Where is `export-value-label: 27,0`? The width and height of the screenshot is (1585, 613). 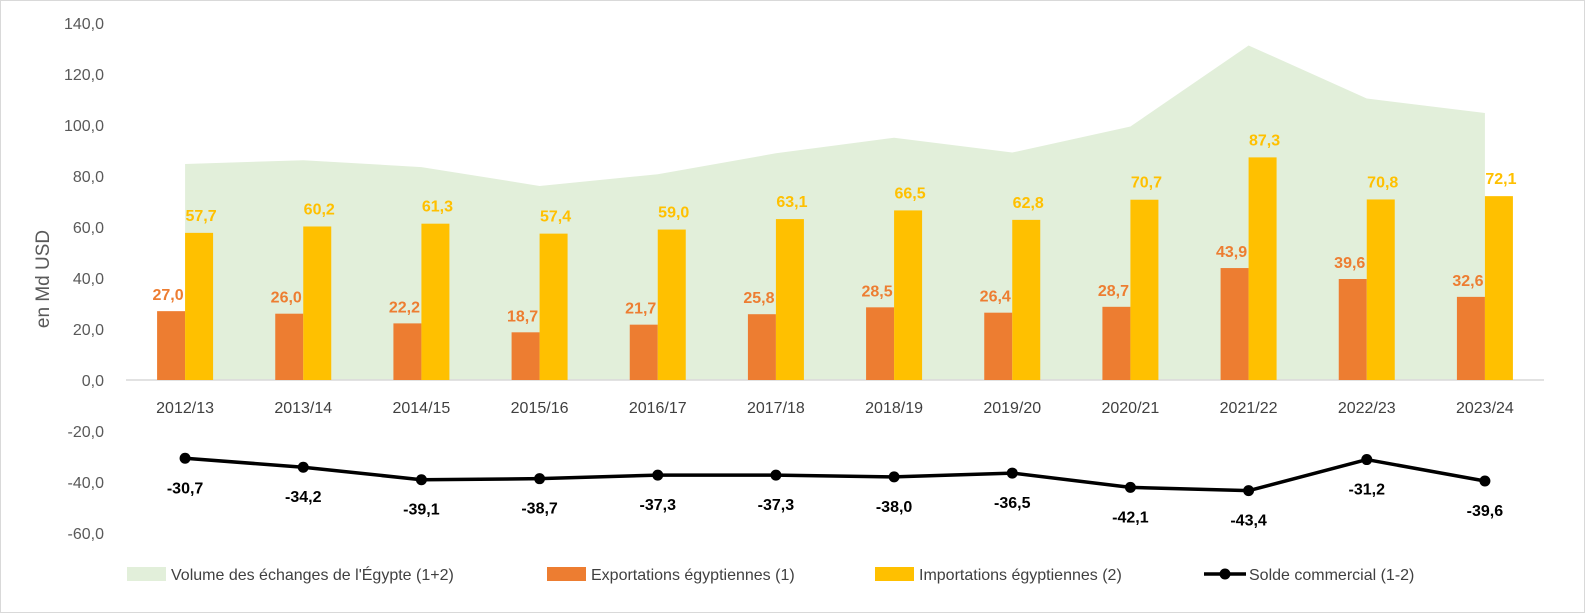
export-value-label: 27,0 is located at coordinates (168, 295).